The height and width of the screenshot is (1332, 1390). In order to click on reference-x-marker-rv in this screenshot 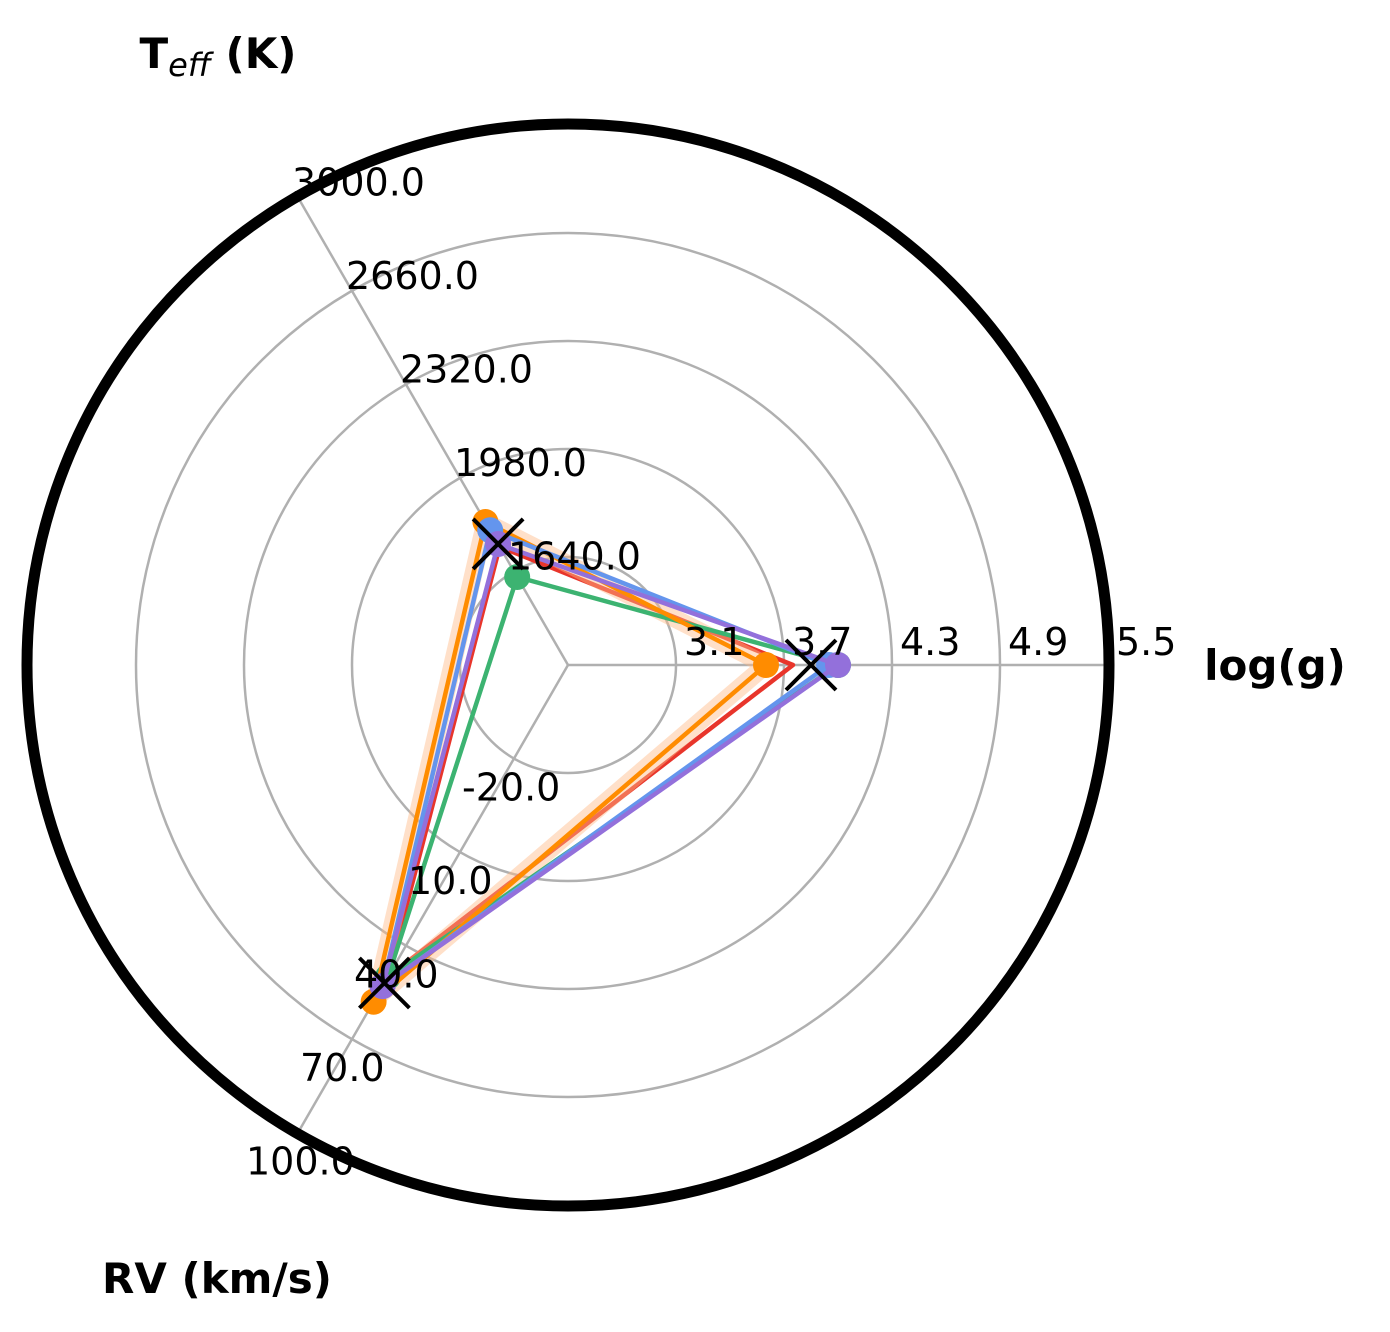, I will do `click(384, 983)`.